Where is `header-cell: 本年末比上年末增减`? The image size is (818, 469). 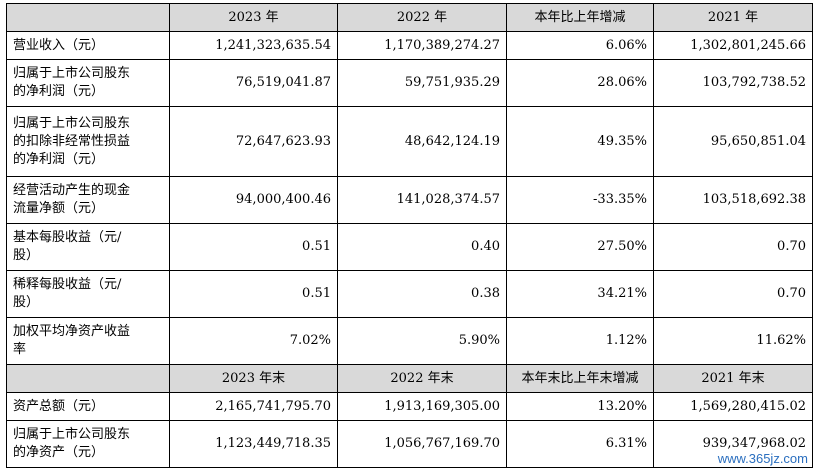
header-cell: 本年末比上年末增减 is located at coordinates (580, 378).